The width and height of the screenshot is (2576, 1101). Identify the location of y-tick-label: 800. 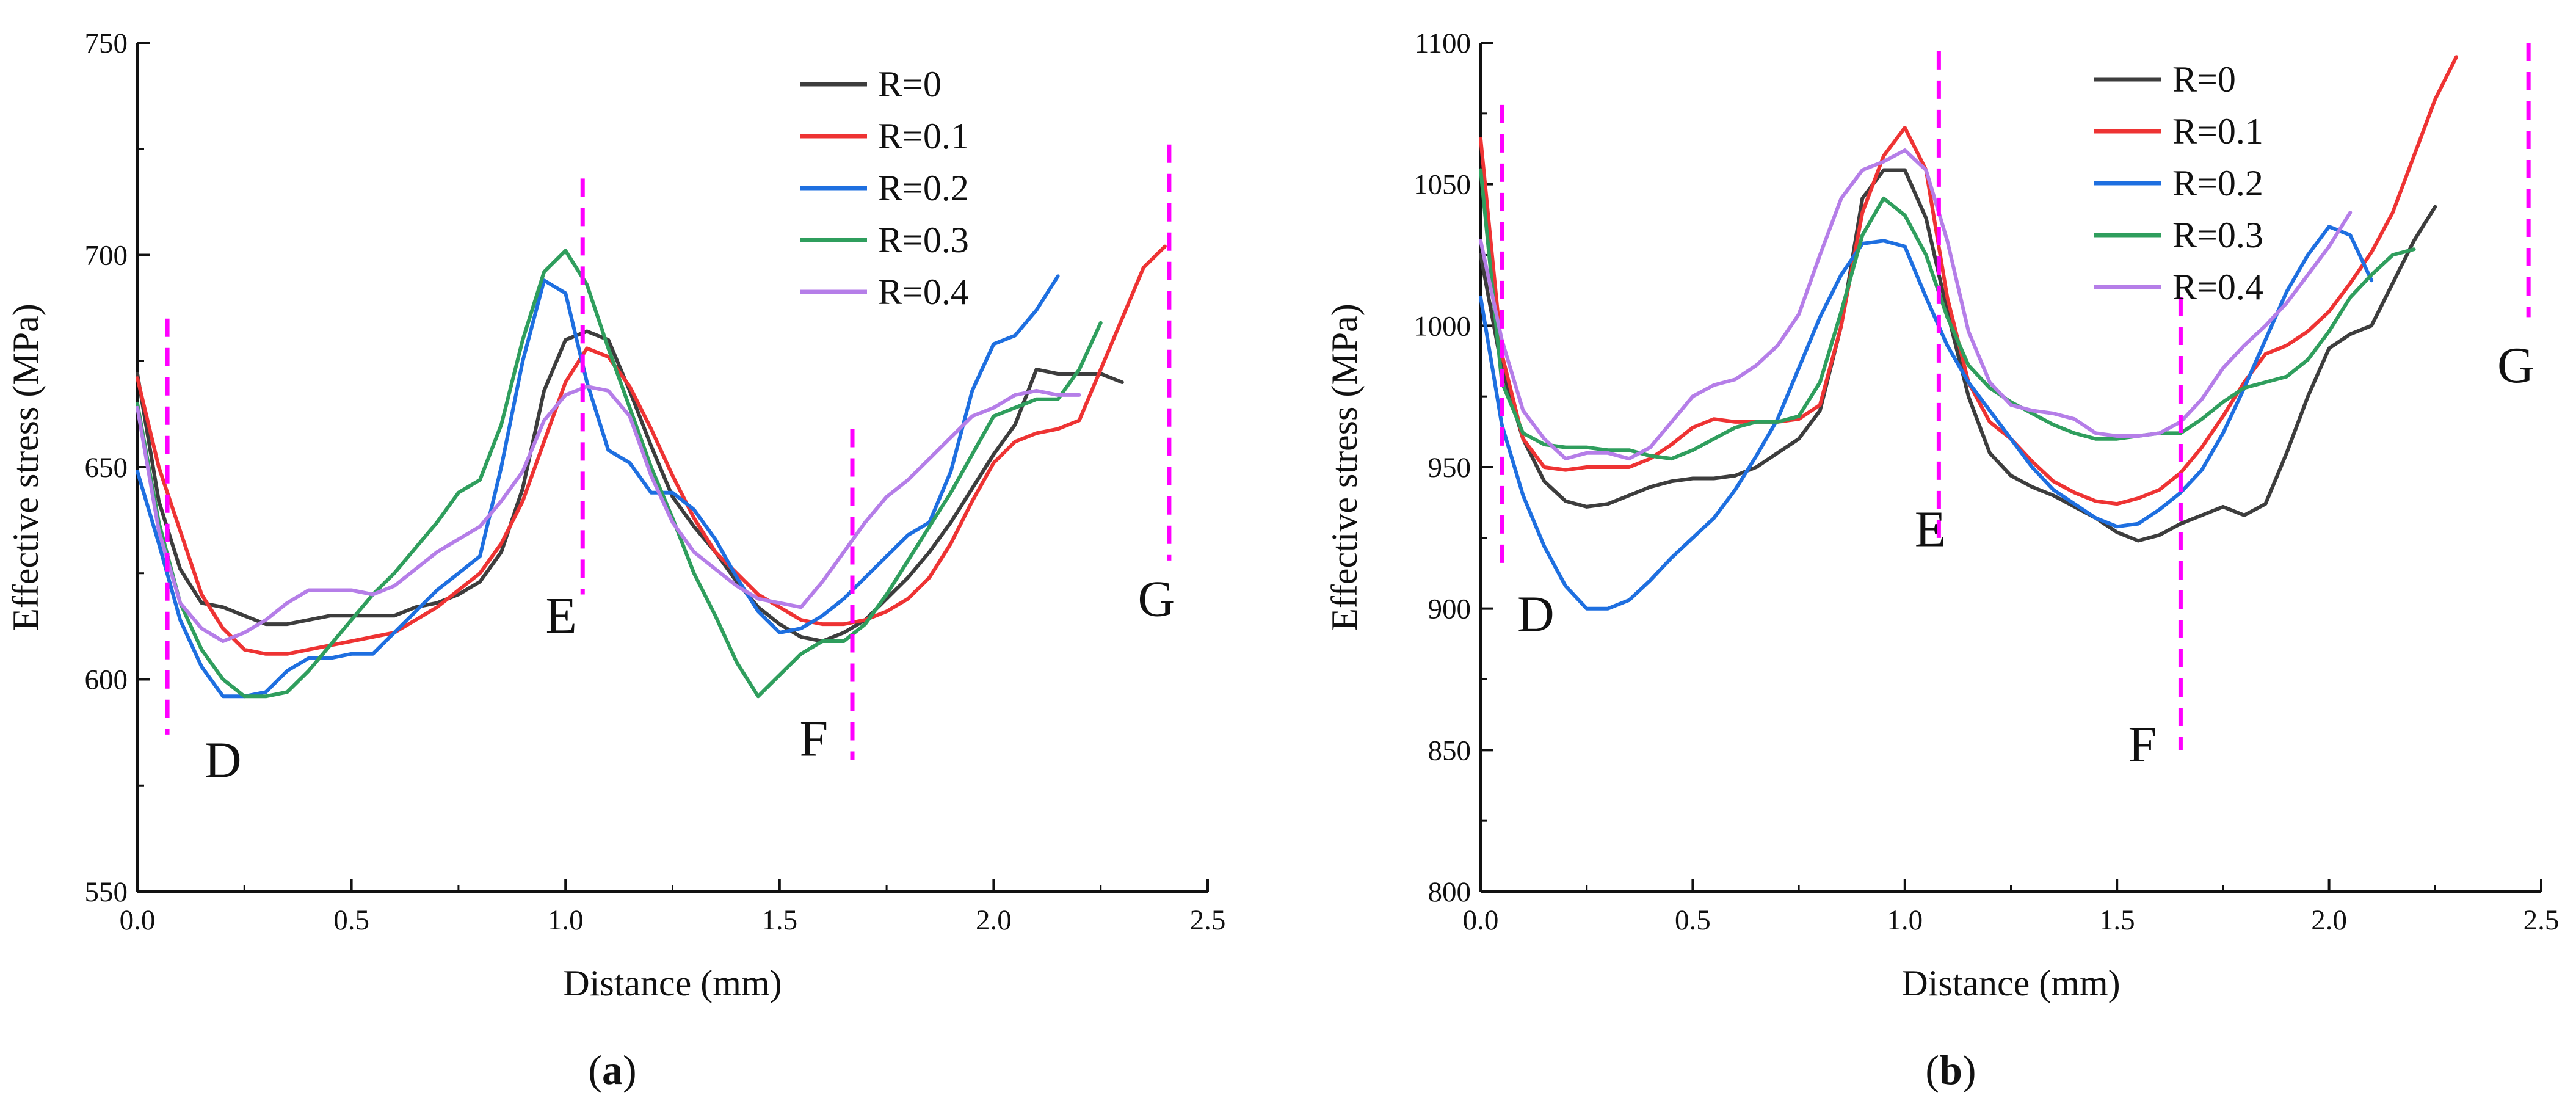
(1449, 892).